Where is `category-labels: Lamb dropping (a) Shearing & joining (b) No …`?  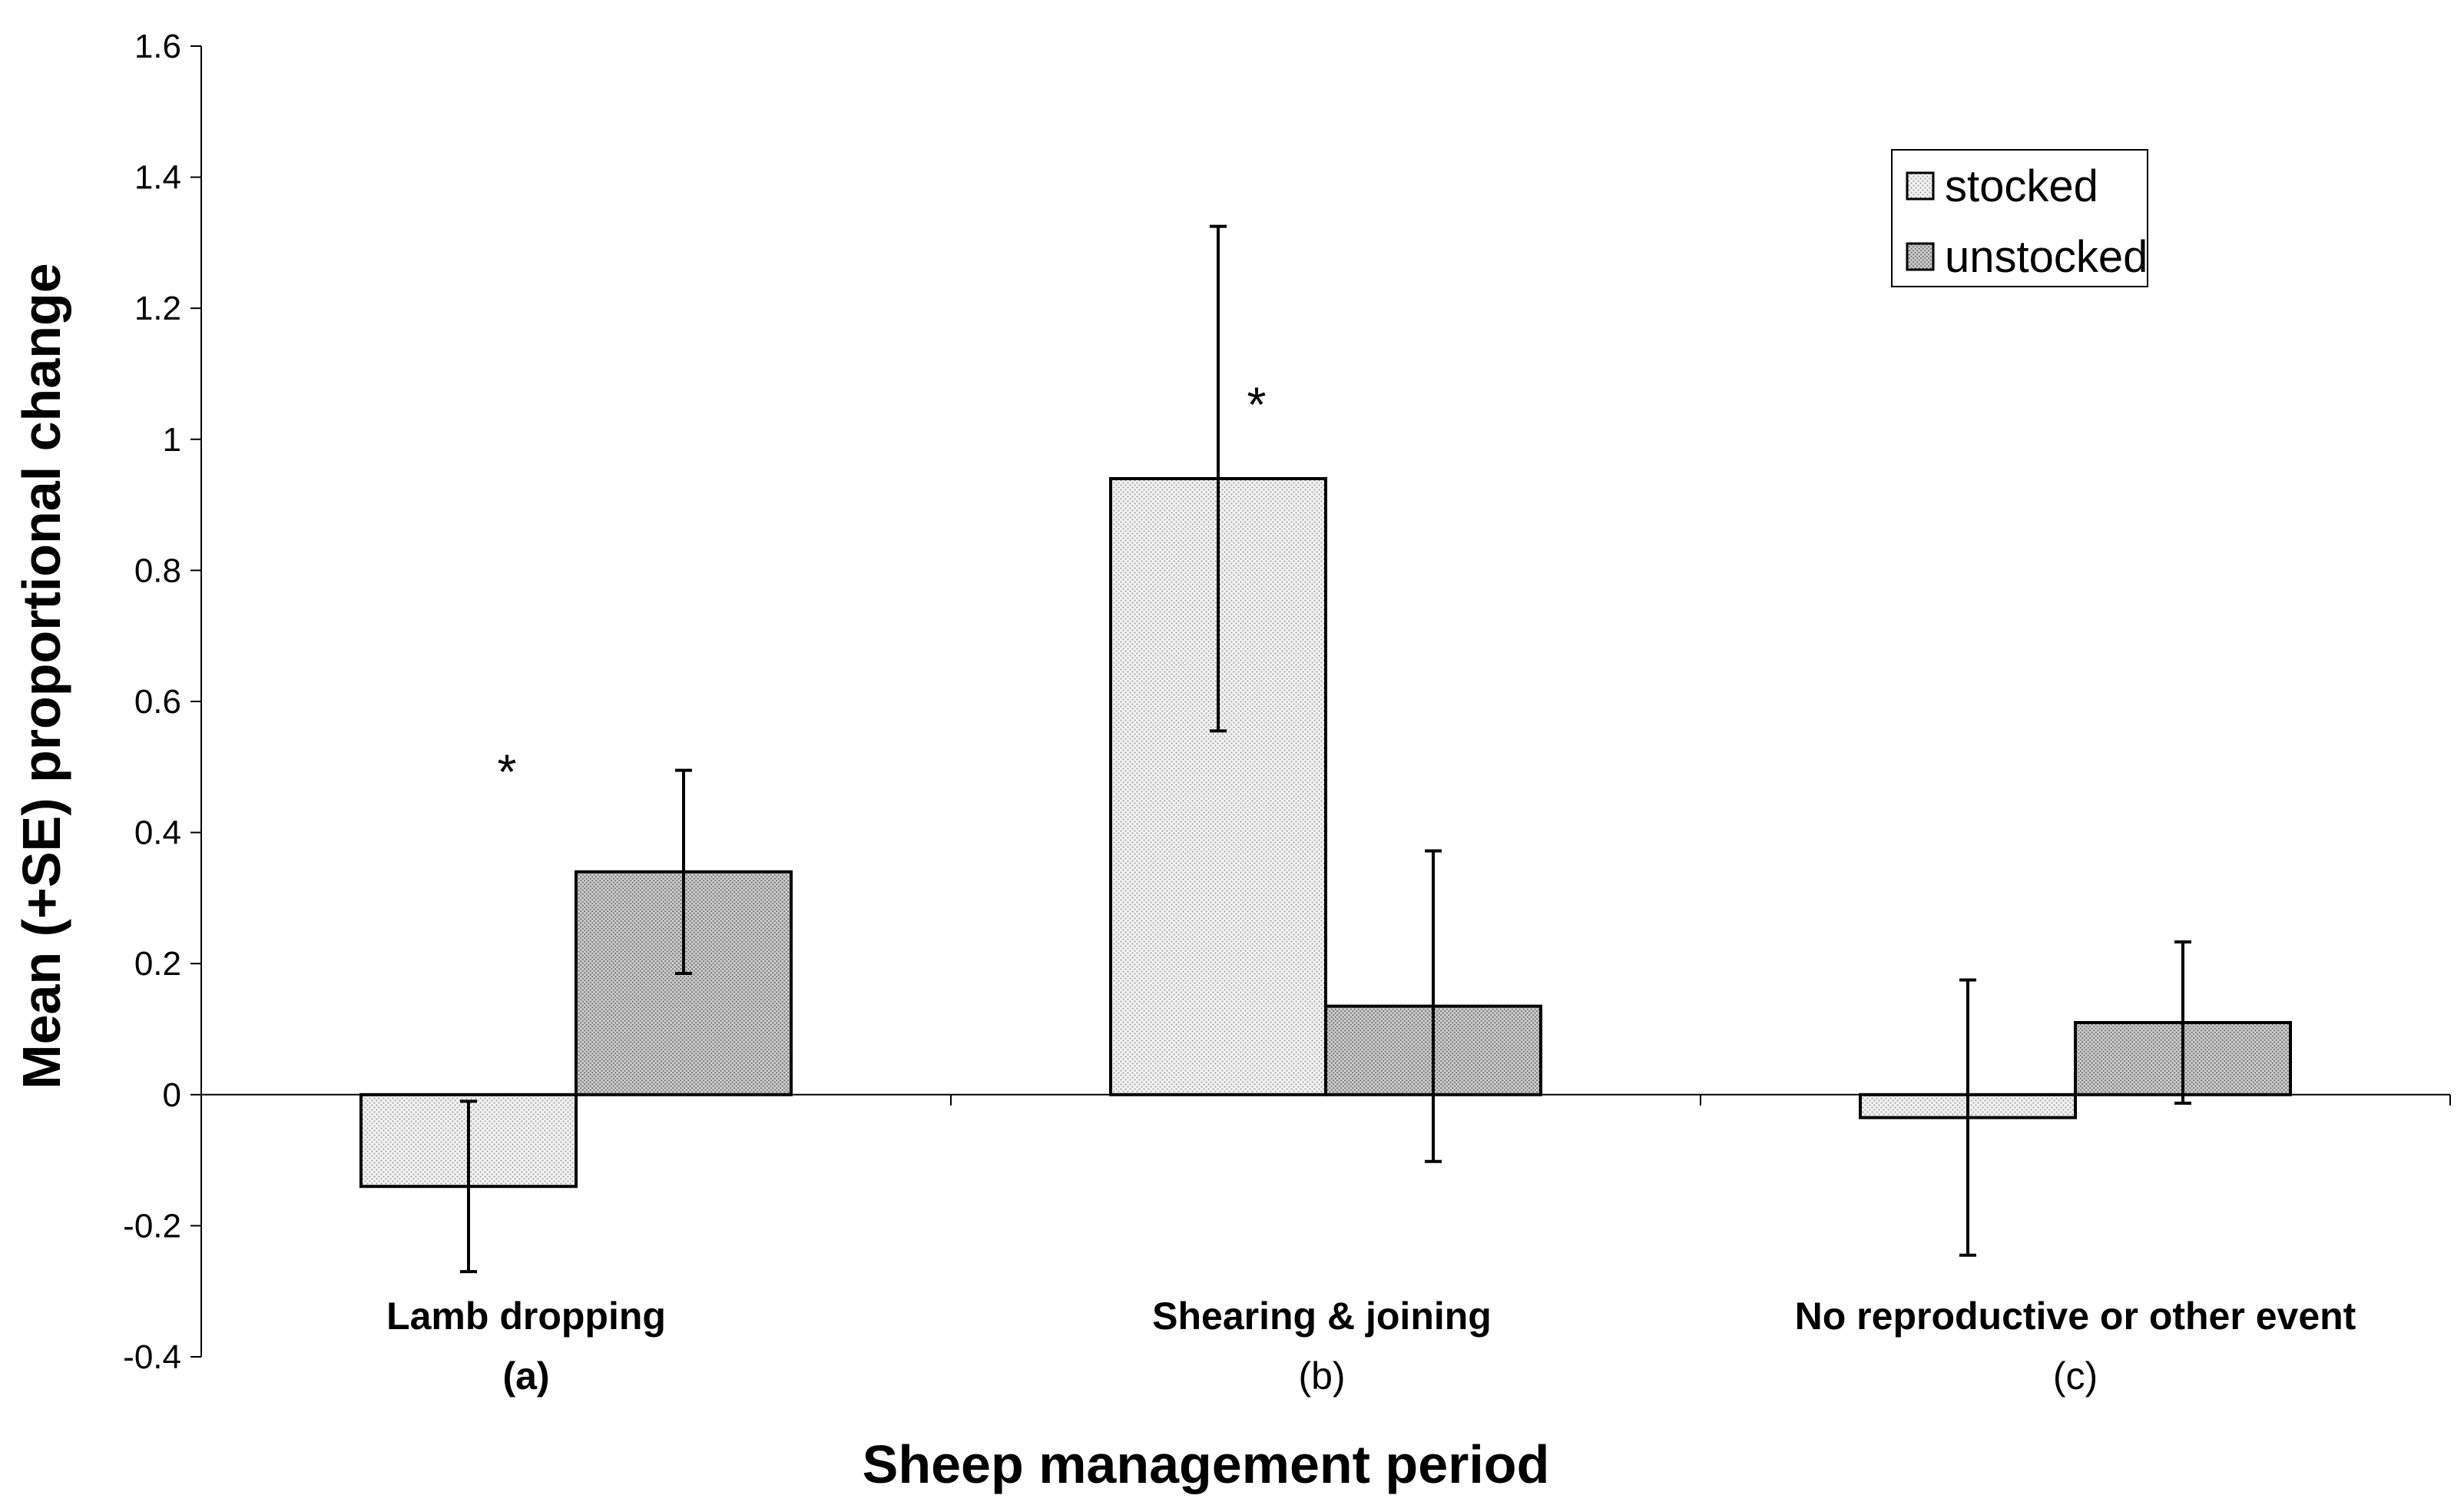
category-labels: Lamb dropping (a) Shearing & joining (b) No … is located at coordinates (1371, 1346).